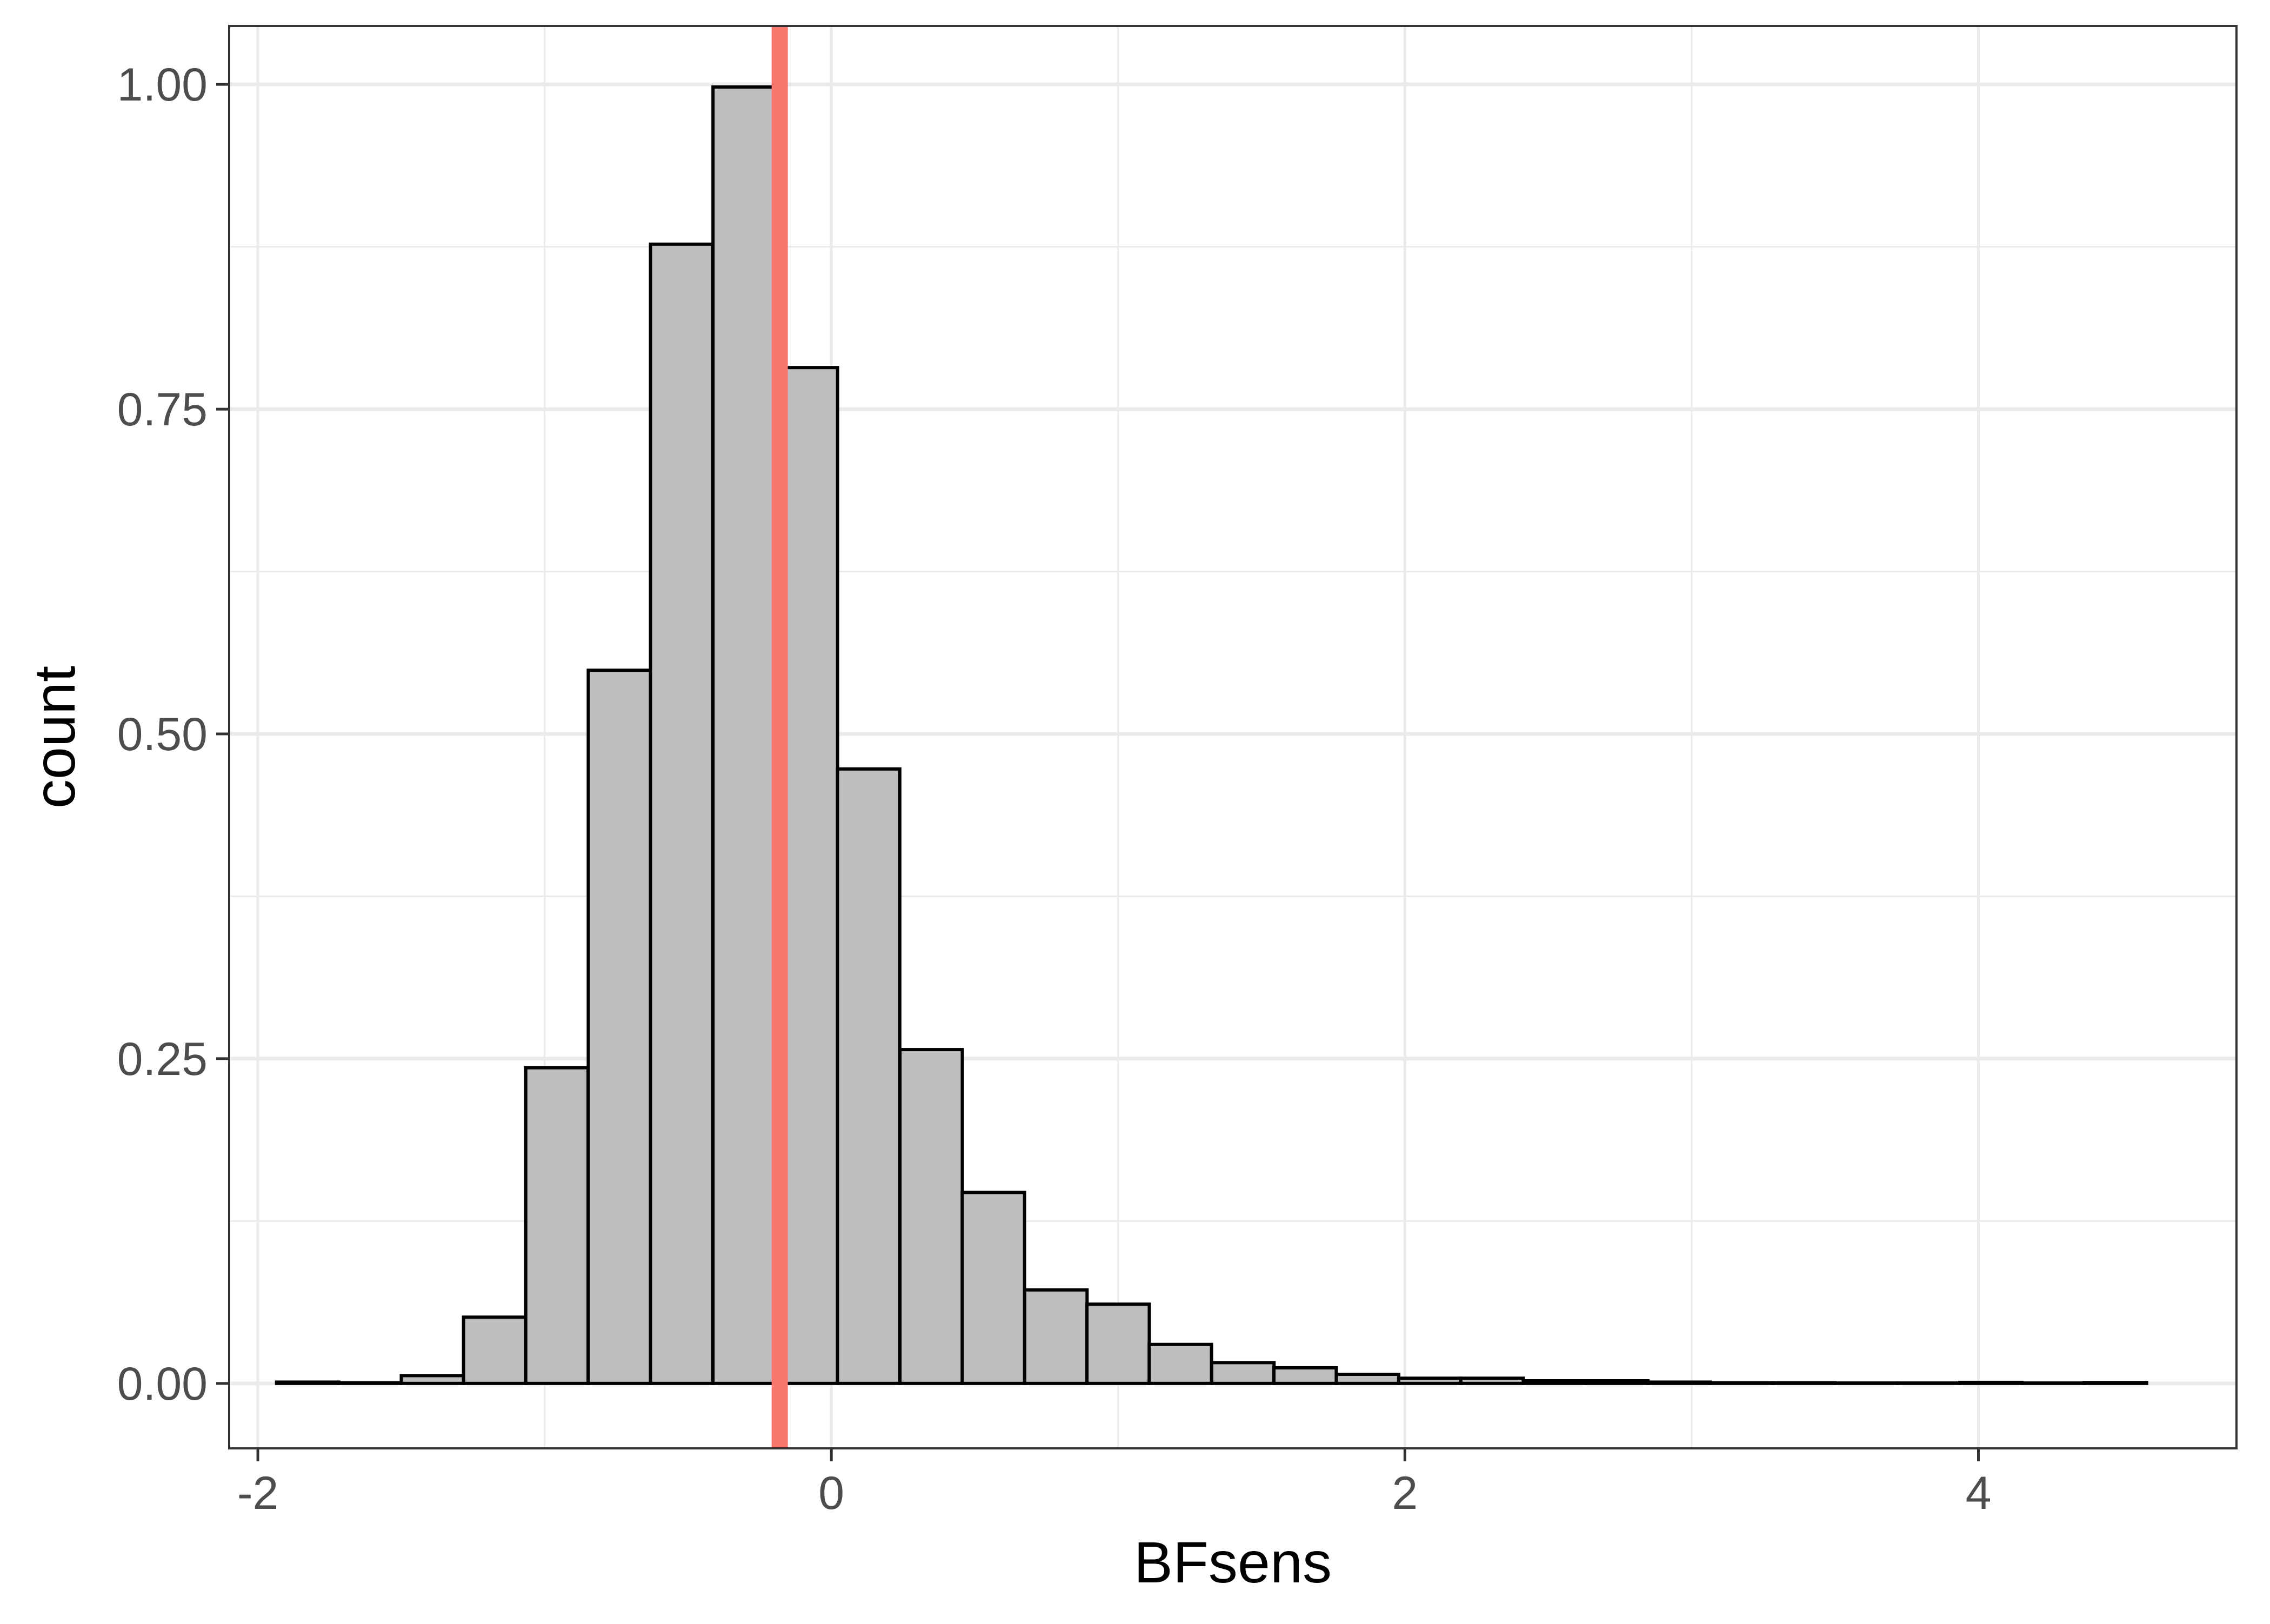  Describe the element at coordinates (1405, 1493) in the screenshot. I see `x-tick-label: 2` at that location.